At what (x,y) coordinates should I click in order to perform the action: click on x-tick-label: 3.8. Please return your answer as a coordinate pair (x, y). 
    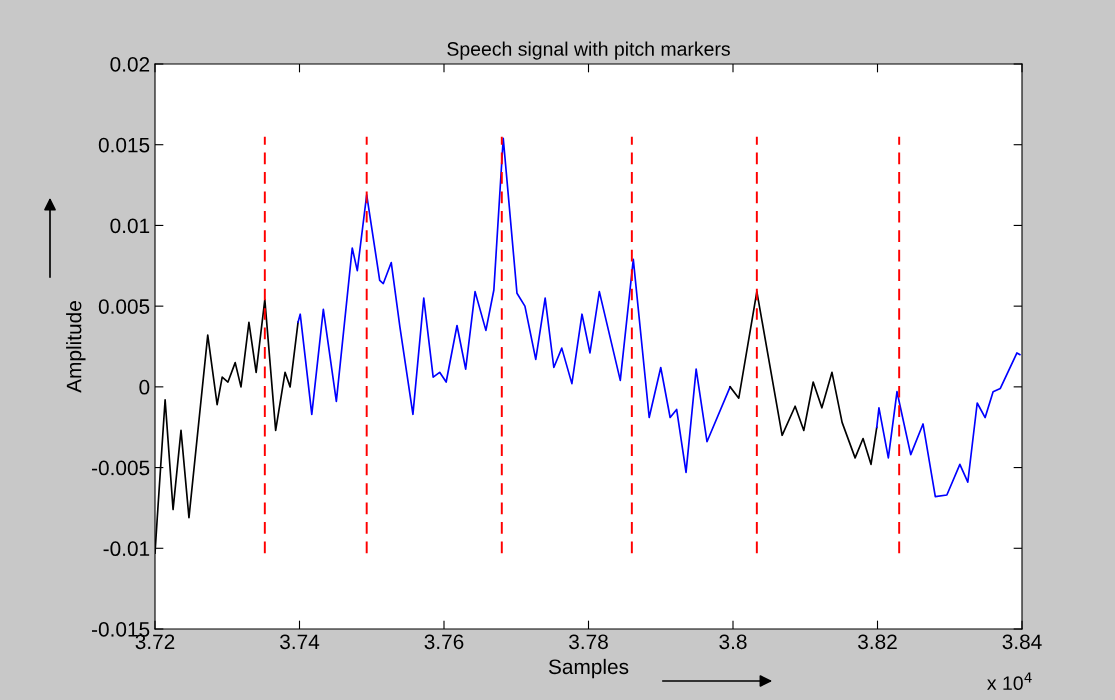
    Looking at the image, I should click on (733, 642).